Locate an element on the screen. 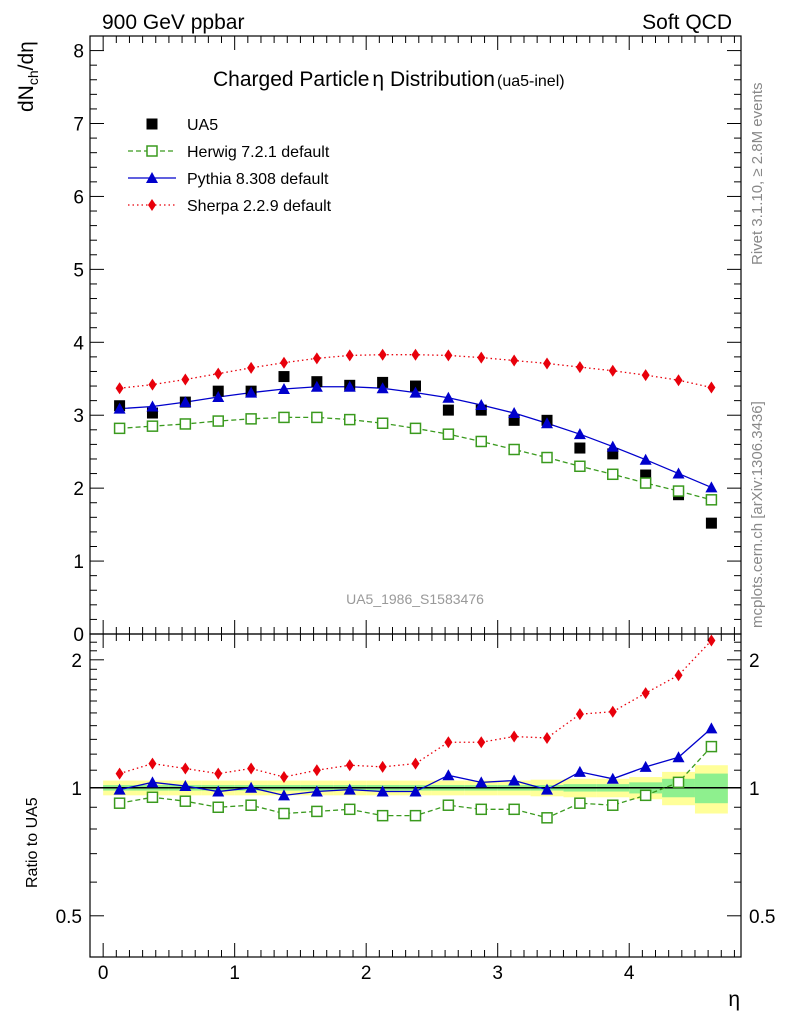 This screenshot has height=1024, width=786. y-tick-label: 1 is located at coordinates (78, 562).